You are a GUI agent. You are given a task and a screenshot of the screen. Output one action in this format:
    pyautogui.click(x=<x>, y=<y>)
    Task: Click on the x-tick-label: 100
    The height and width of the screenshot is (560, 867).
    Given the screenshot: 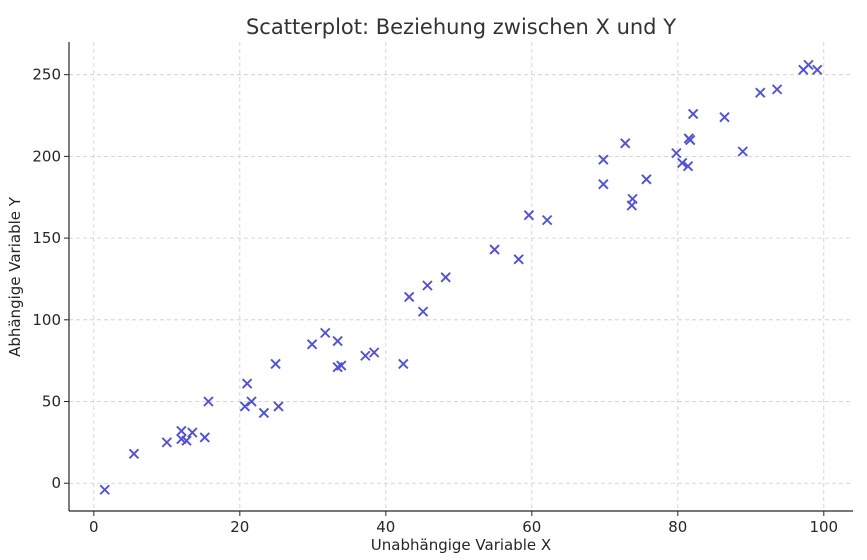 What is the action you would take?
    pyautogui.click(x=823, y=527)
    